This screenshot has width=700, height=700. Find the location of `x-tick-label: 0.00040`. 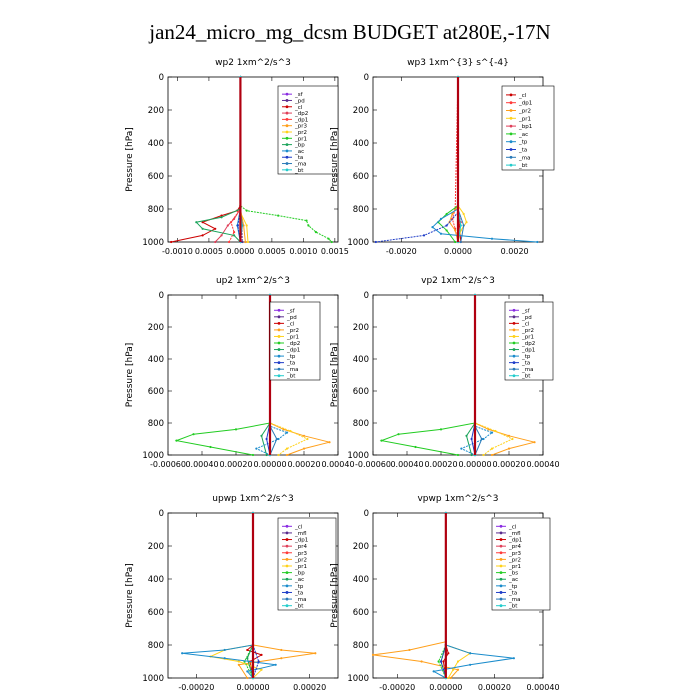

x-tick-label: 0.00040 is located at coordinates (201, 464).